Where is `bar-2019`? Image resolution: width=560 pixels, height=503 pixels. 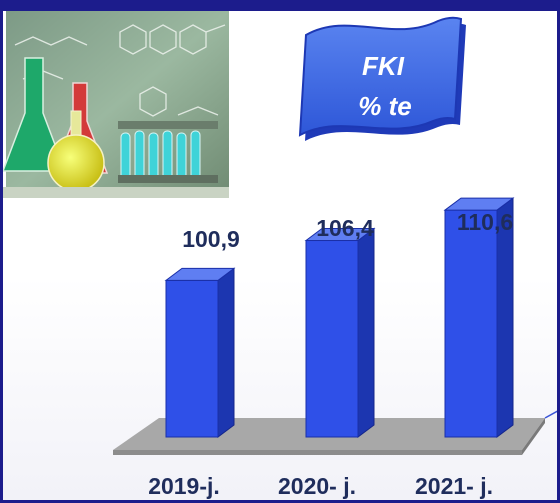 bar-2019 is located at coordinates (200, 352).